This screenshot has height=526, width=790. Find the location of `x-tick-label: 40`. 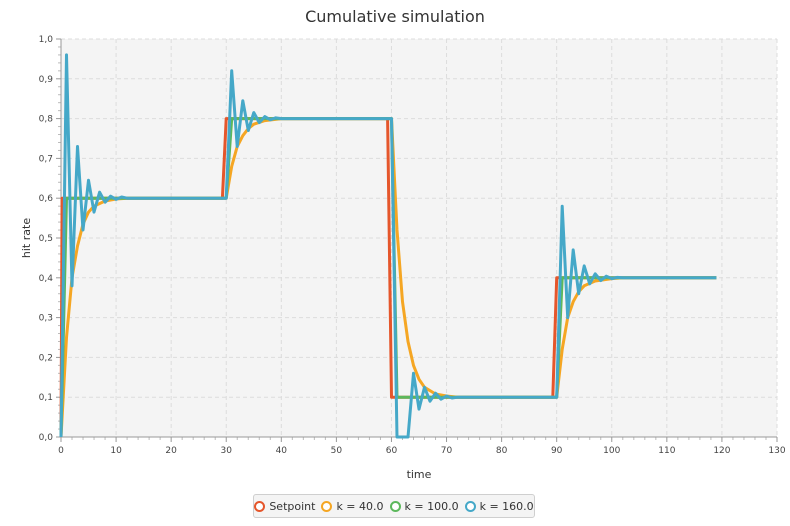

x-tick-label: 40 is located at coordinates (282, 451).